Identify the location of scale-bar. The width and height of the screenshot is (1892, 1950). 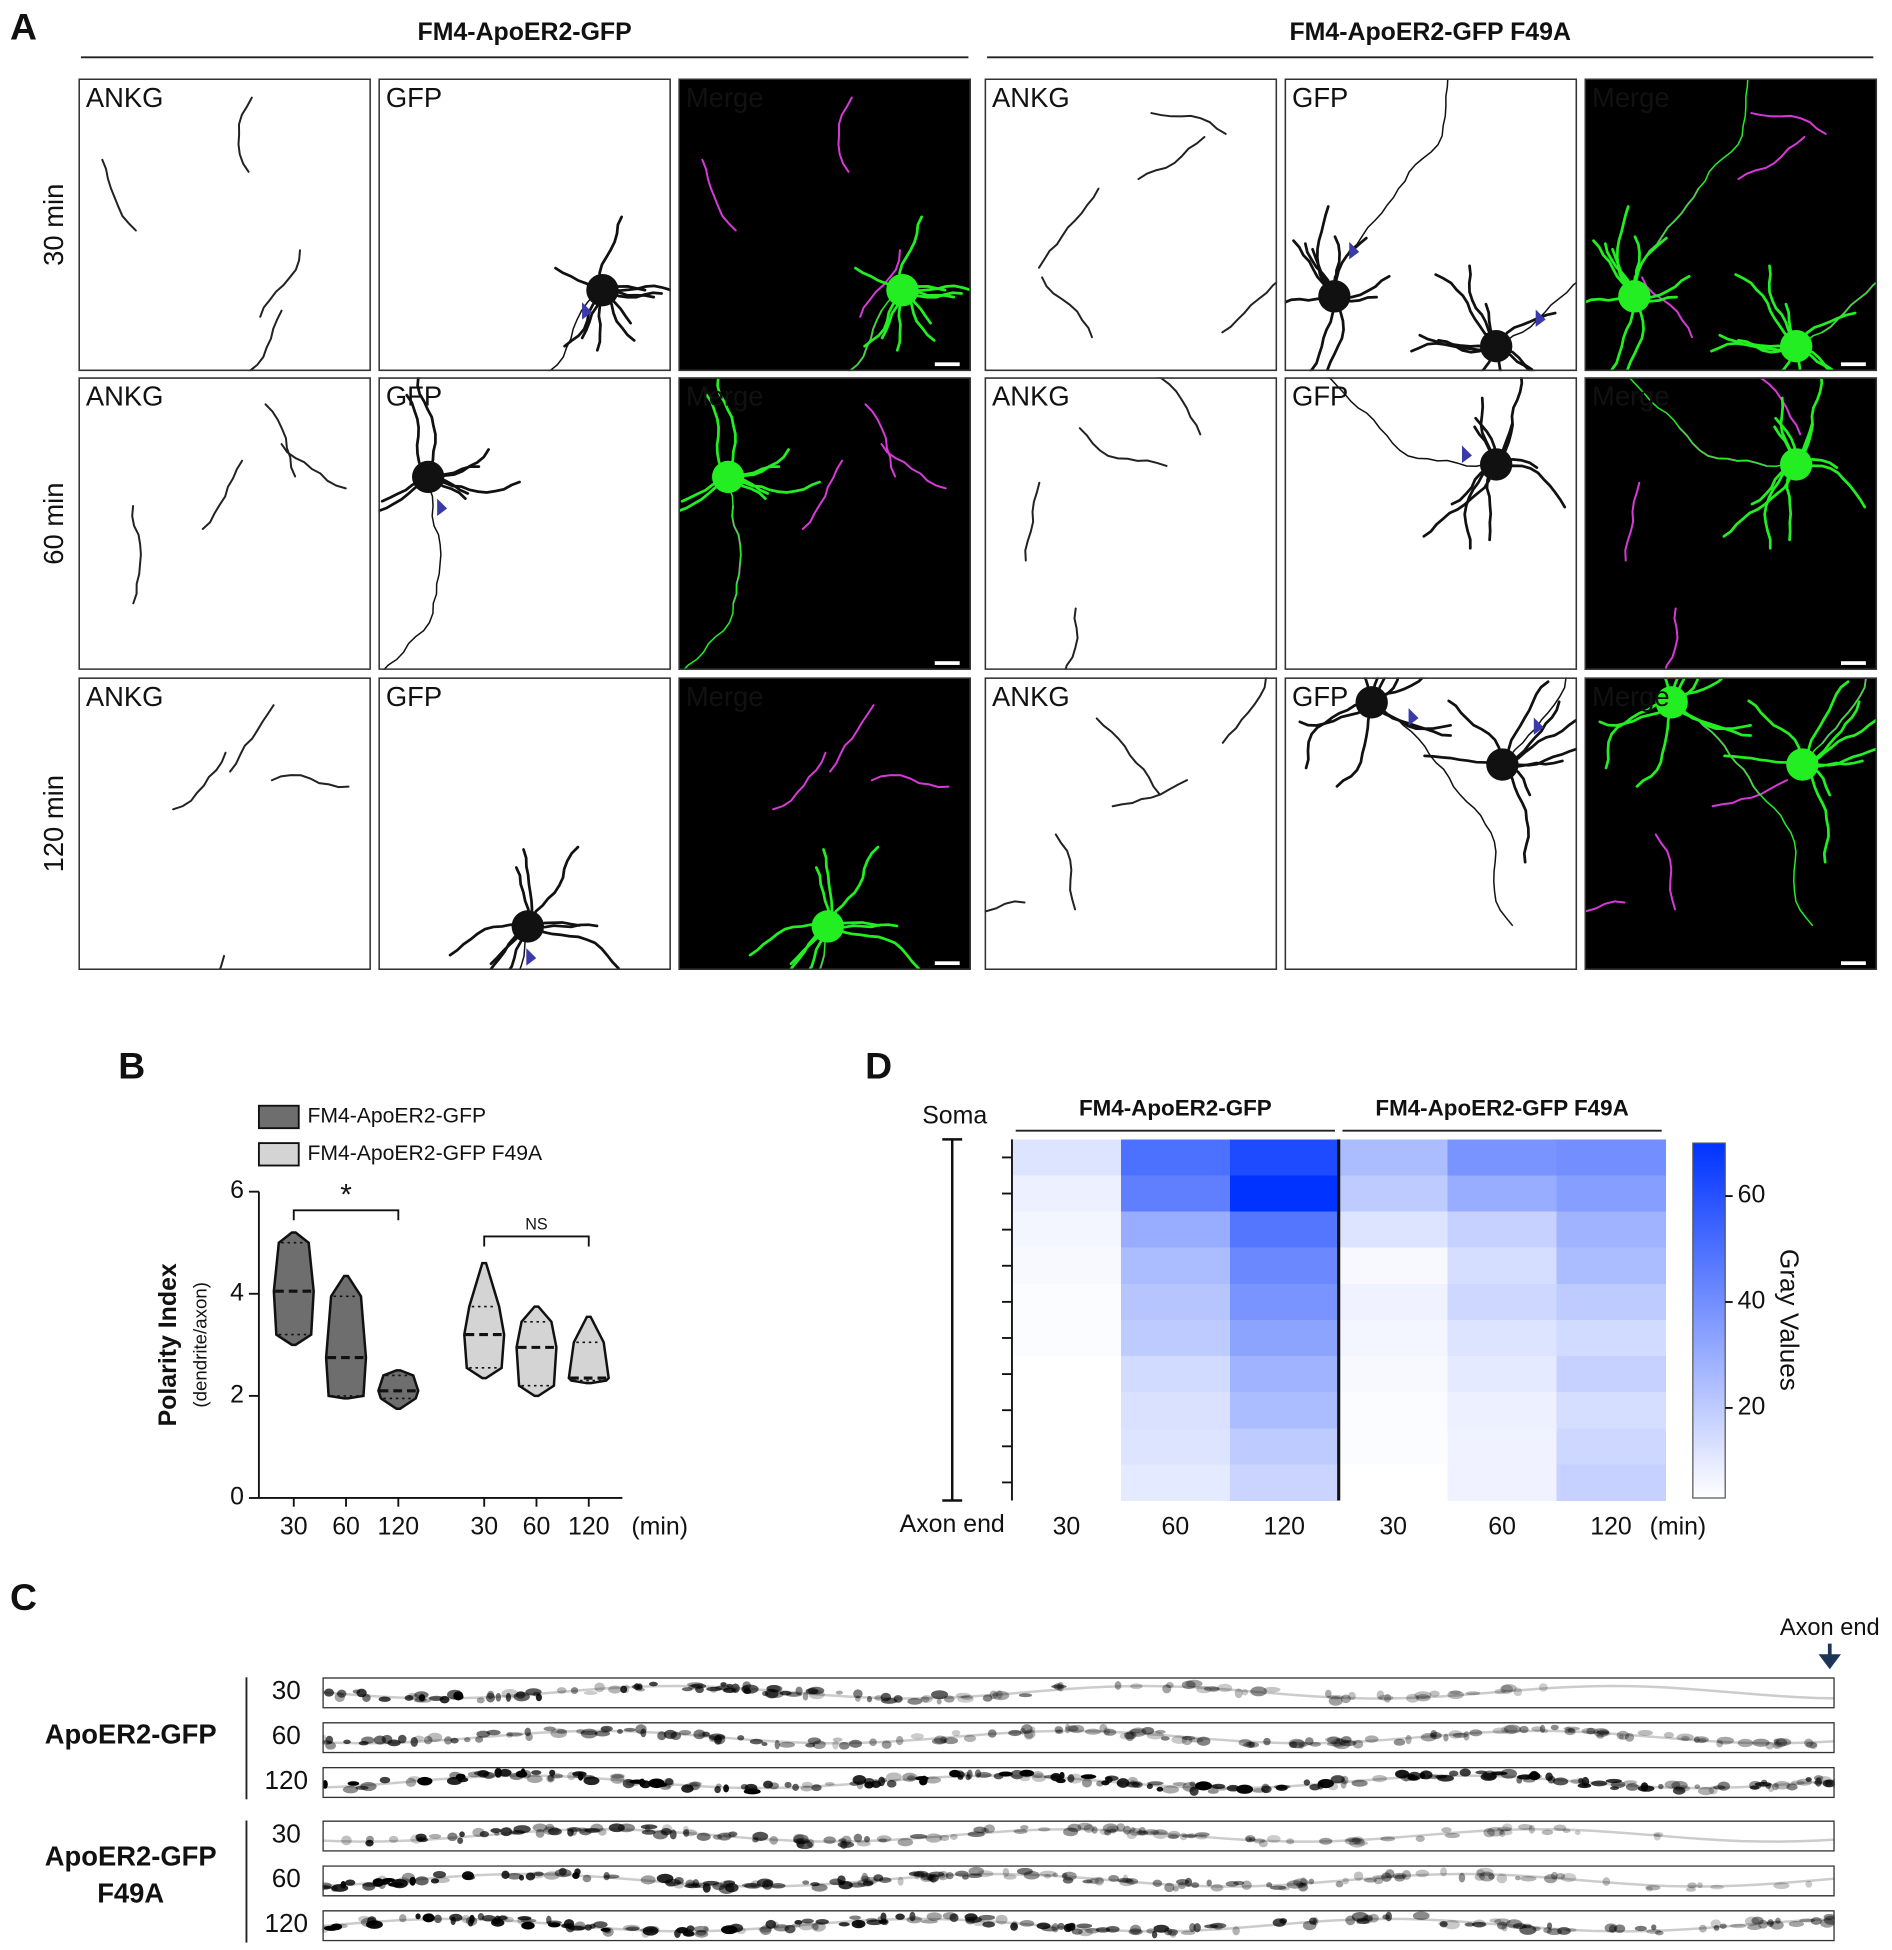
(1853, 663).